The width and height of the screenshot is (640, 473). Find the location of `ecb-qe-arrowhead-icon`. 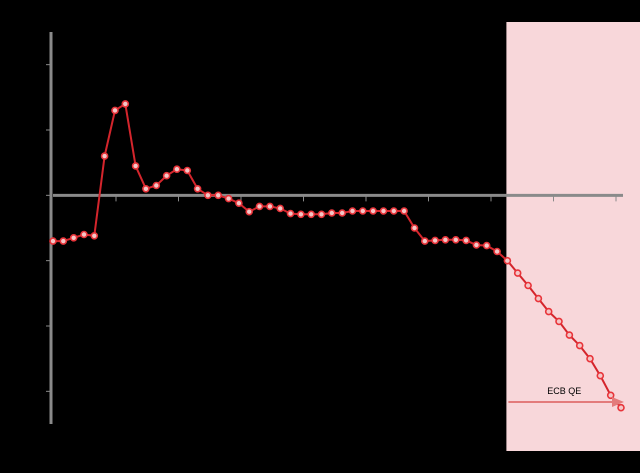

ecb-qe-arrowhead-icon is located at coordinates (618, 402).